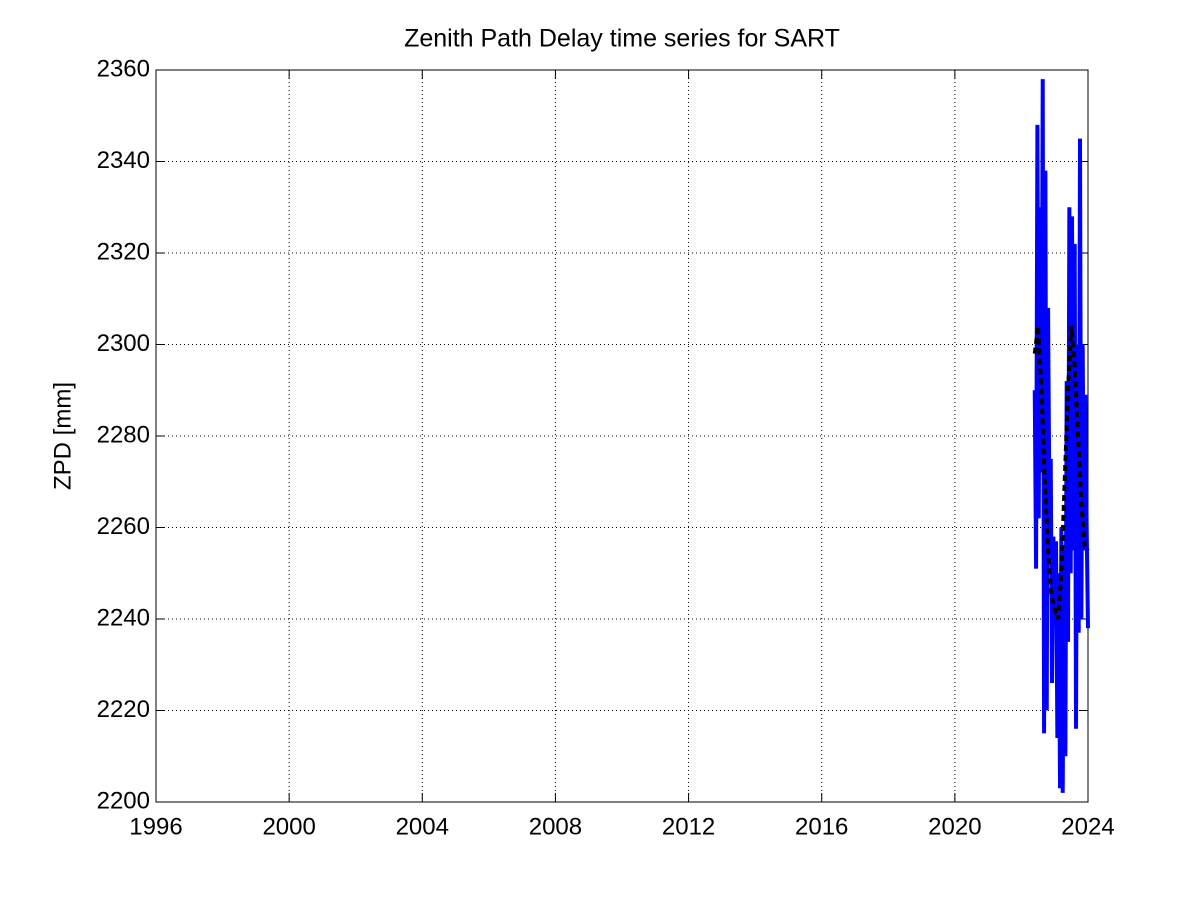 The image size is (1201, 906). Describe the element at coordinates (123, 800) in the screenshot. I see `y-tick-label: 2200` at that location.